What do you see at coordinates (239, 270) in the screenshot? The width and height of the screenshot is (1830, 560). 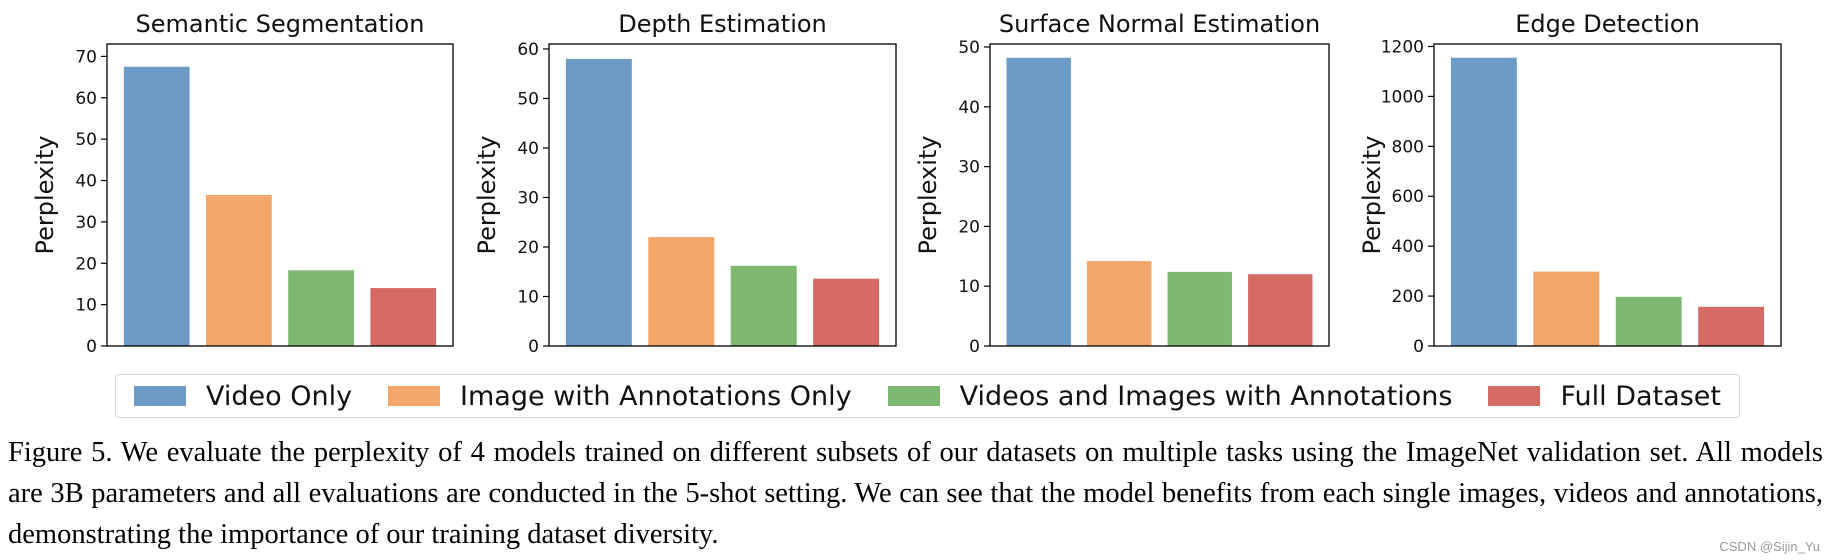 I see `bar-semantic-segmentation-image-with-annotations-only` at bounding box center [239, 270].